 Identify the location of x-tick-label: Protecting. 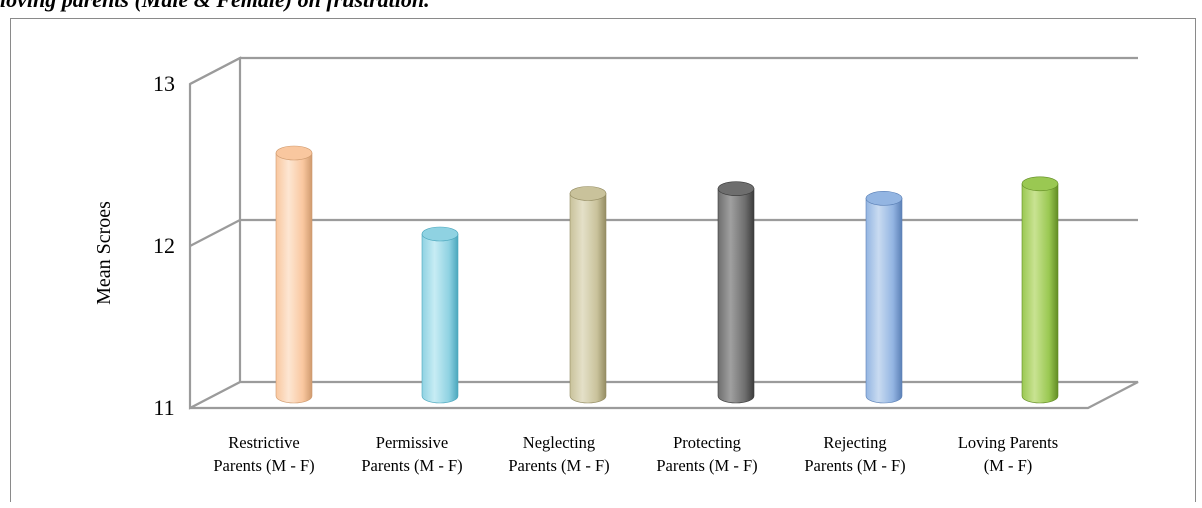
(707, 442).